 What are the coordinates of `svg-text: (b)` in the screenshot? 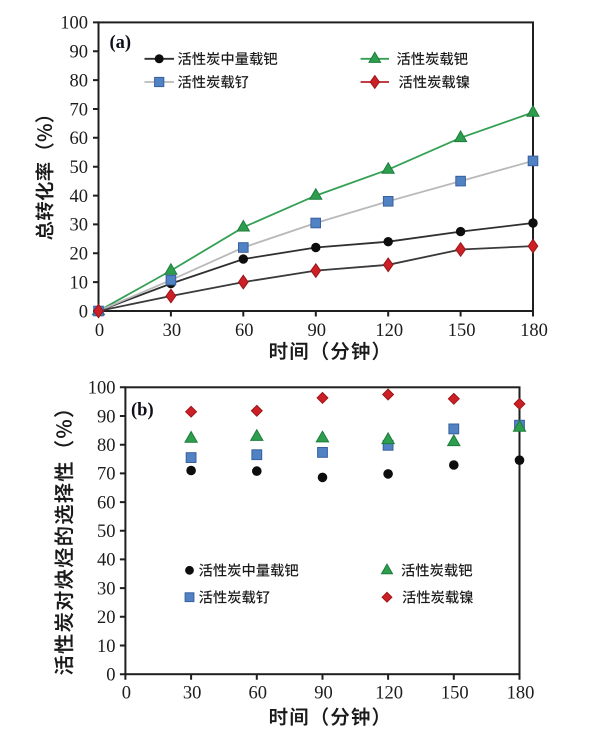 It's located at (142, 411).